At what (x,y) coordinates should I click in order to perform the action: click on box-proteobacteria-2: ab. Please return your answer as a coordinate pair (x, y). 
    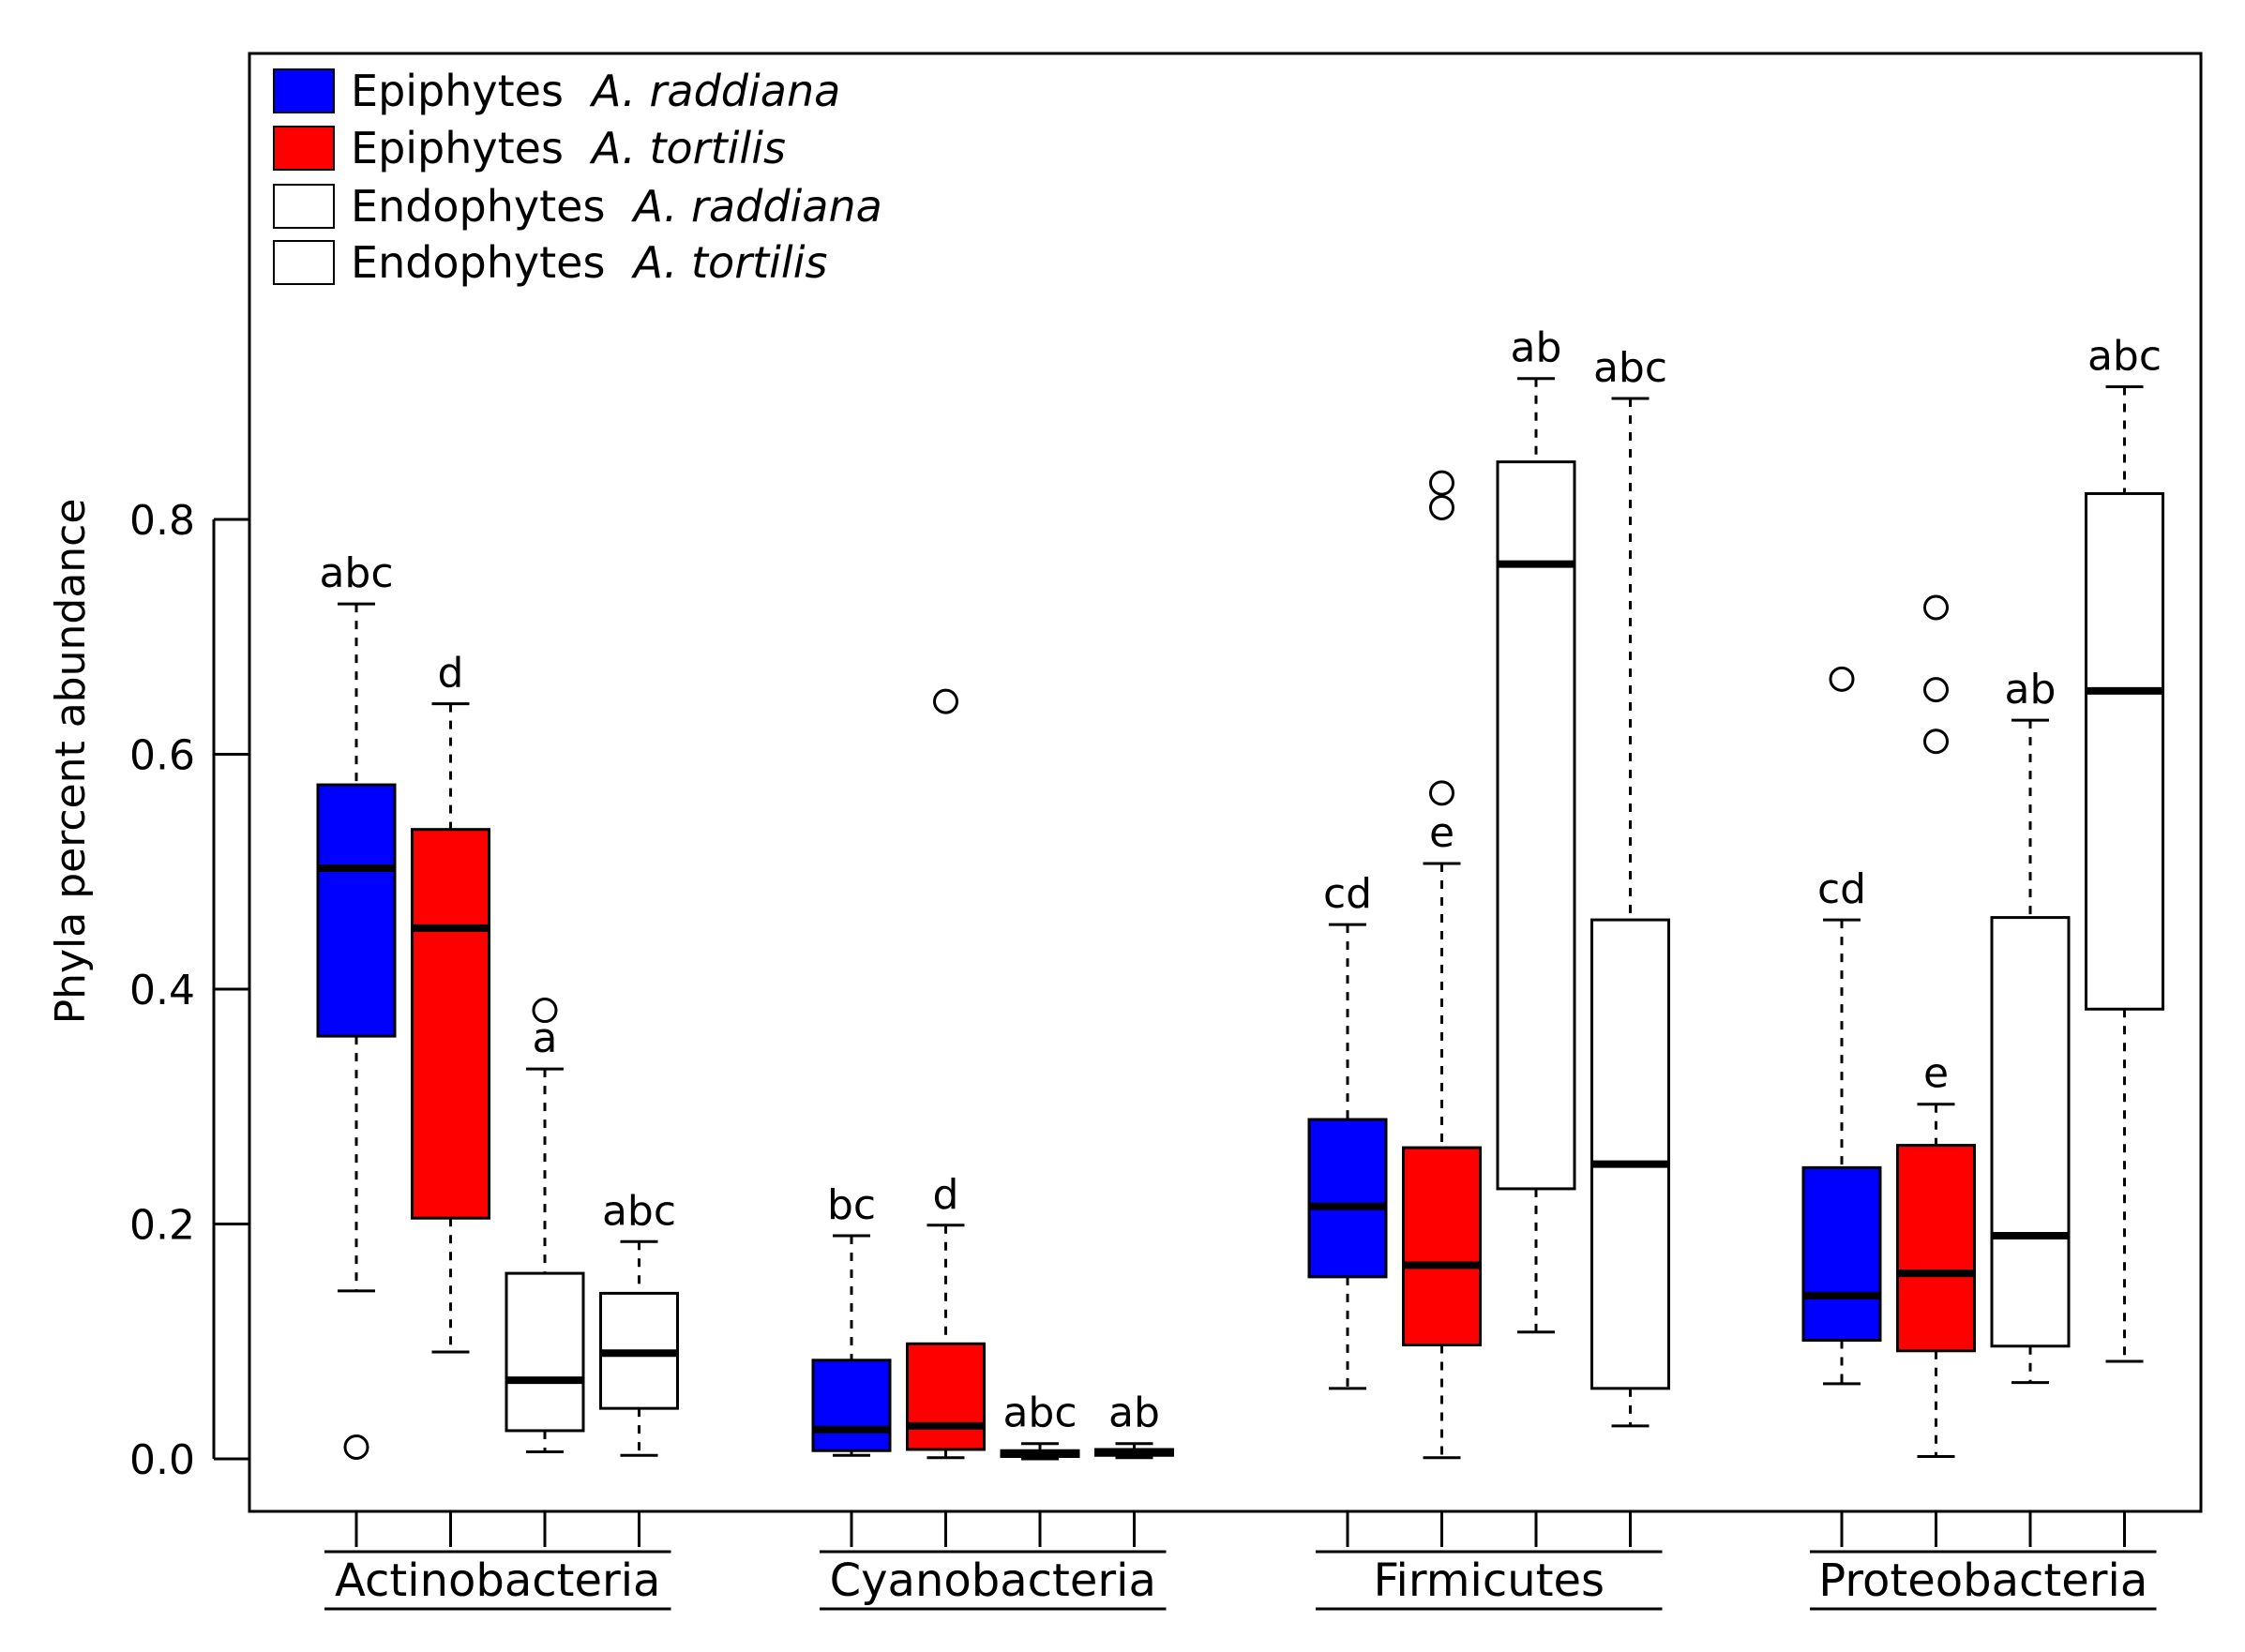
    Looking at the image, I should click on (2031, 1025).